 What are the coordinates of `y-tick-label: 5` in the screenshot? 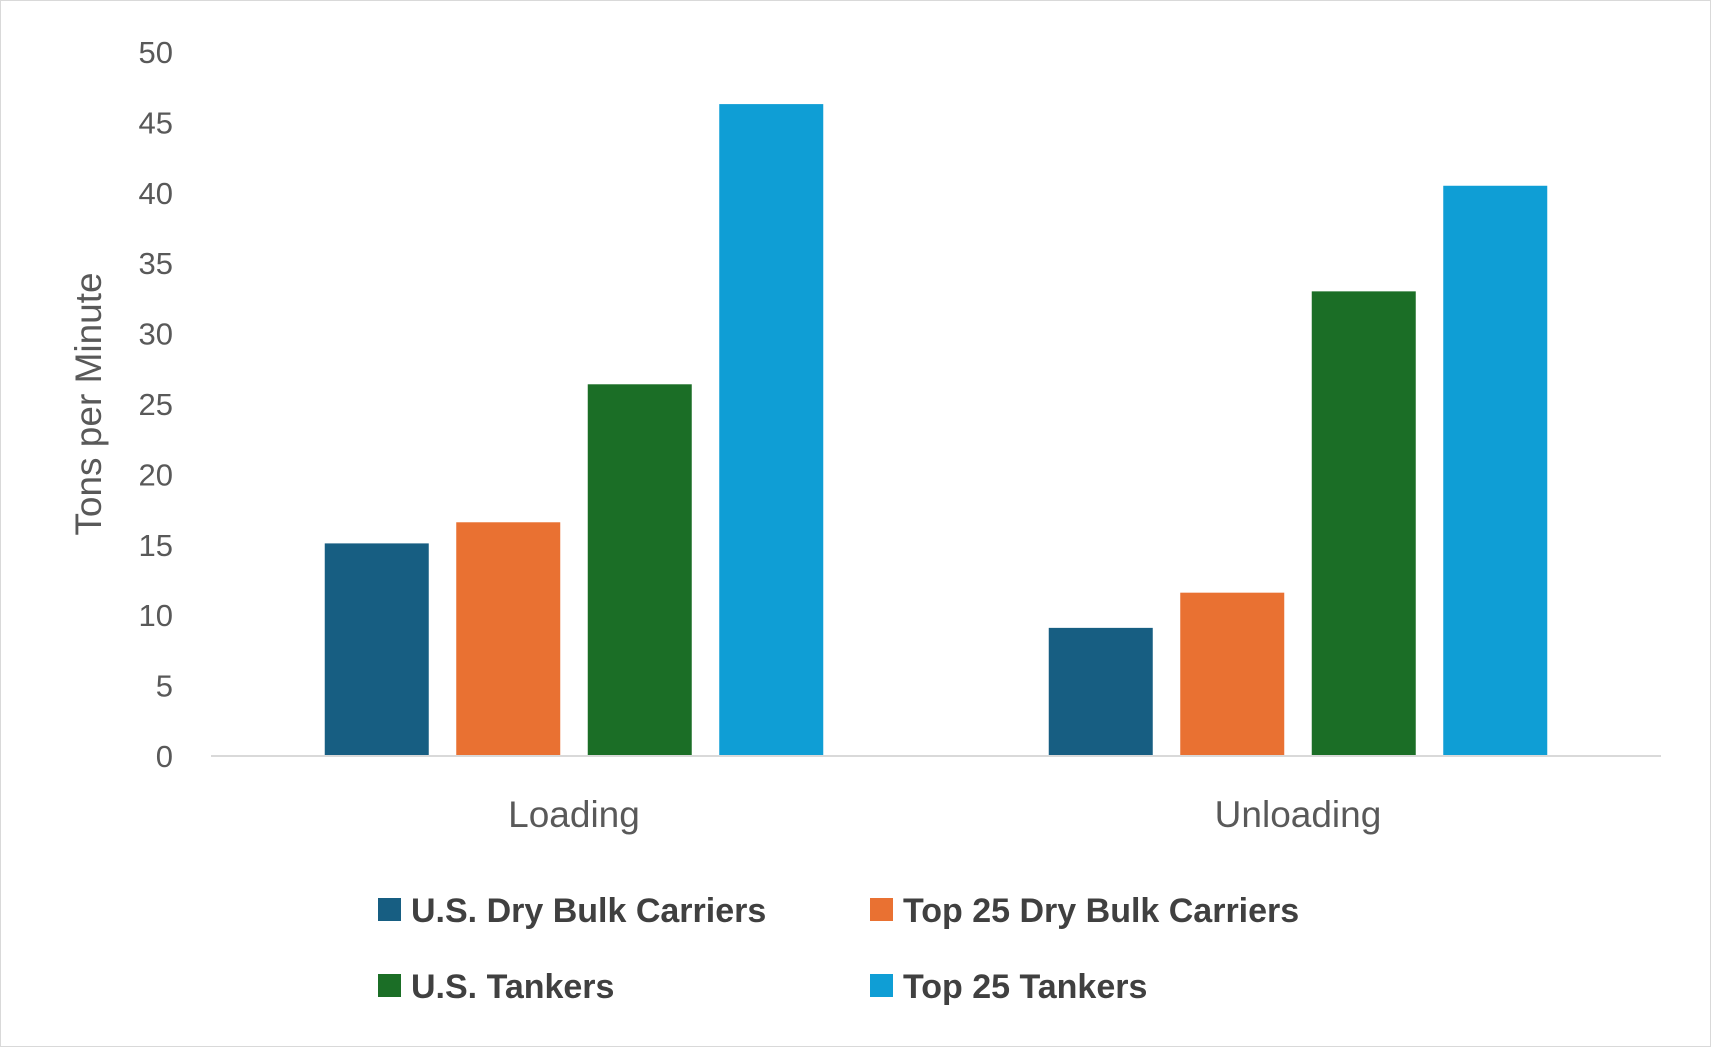 It's located at (164, 686).